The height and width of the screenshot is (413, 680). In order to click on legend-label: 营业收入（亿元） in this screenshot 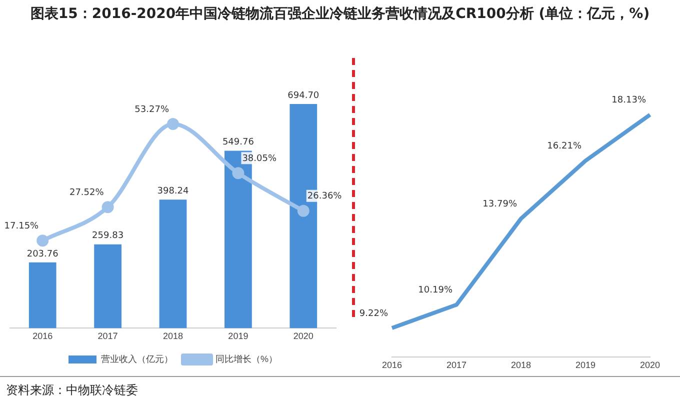, I will do `click(137, 359)`.